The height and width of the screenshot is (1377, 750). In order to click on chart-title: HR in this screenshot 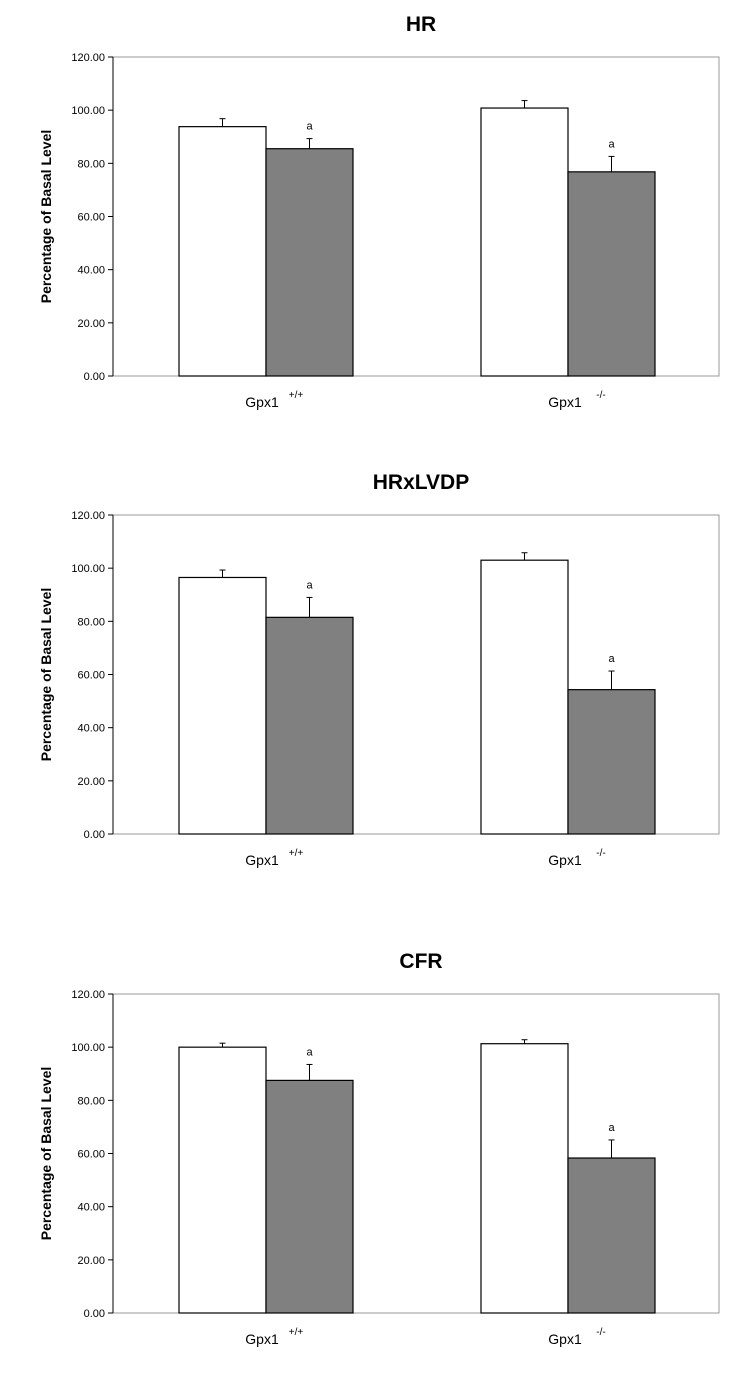, I will do `click(421, 24)`.